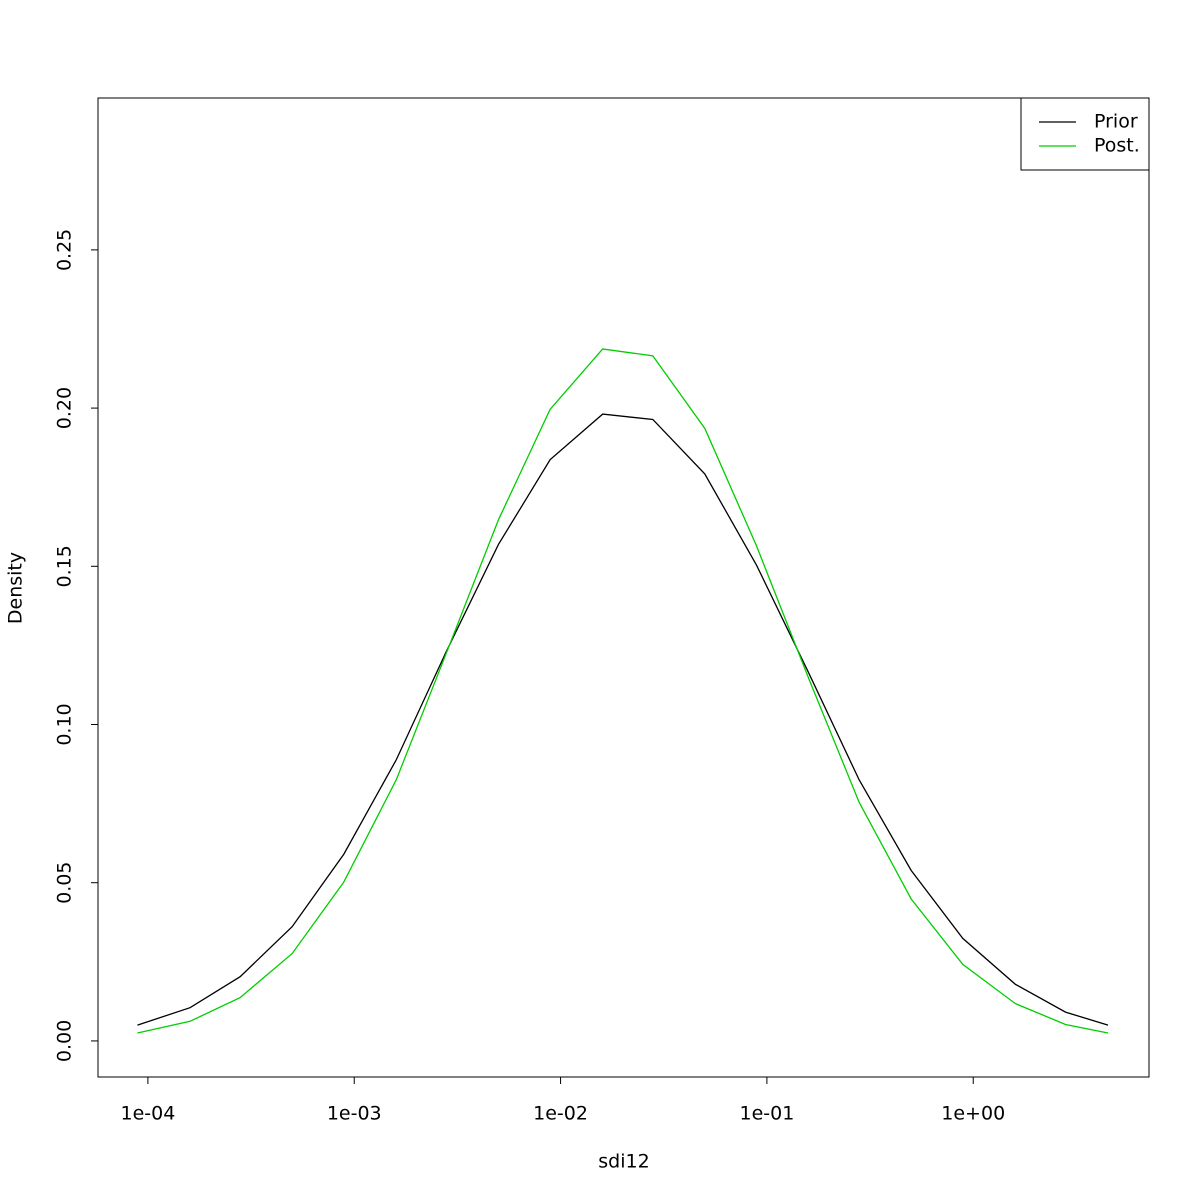  What do you see at coordinates (1117, 146) in the screenshot?
I see `legend-label: Post.` at bounding box center [1117, 146].